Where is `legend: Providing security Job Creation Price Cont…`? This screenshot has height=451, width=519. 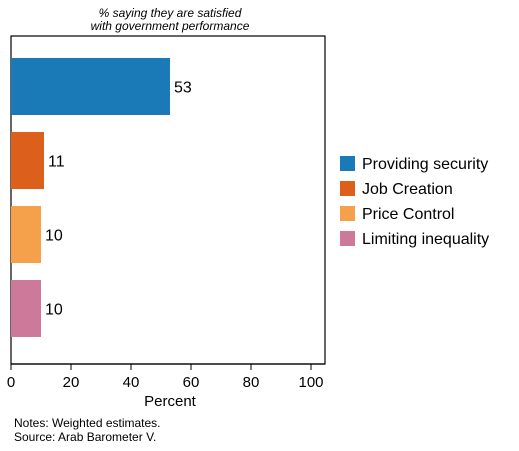 legend: Providing security Job Creation Price Cont… is located at coordinates (414, 202).